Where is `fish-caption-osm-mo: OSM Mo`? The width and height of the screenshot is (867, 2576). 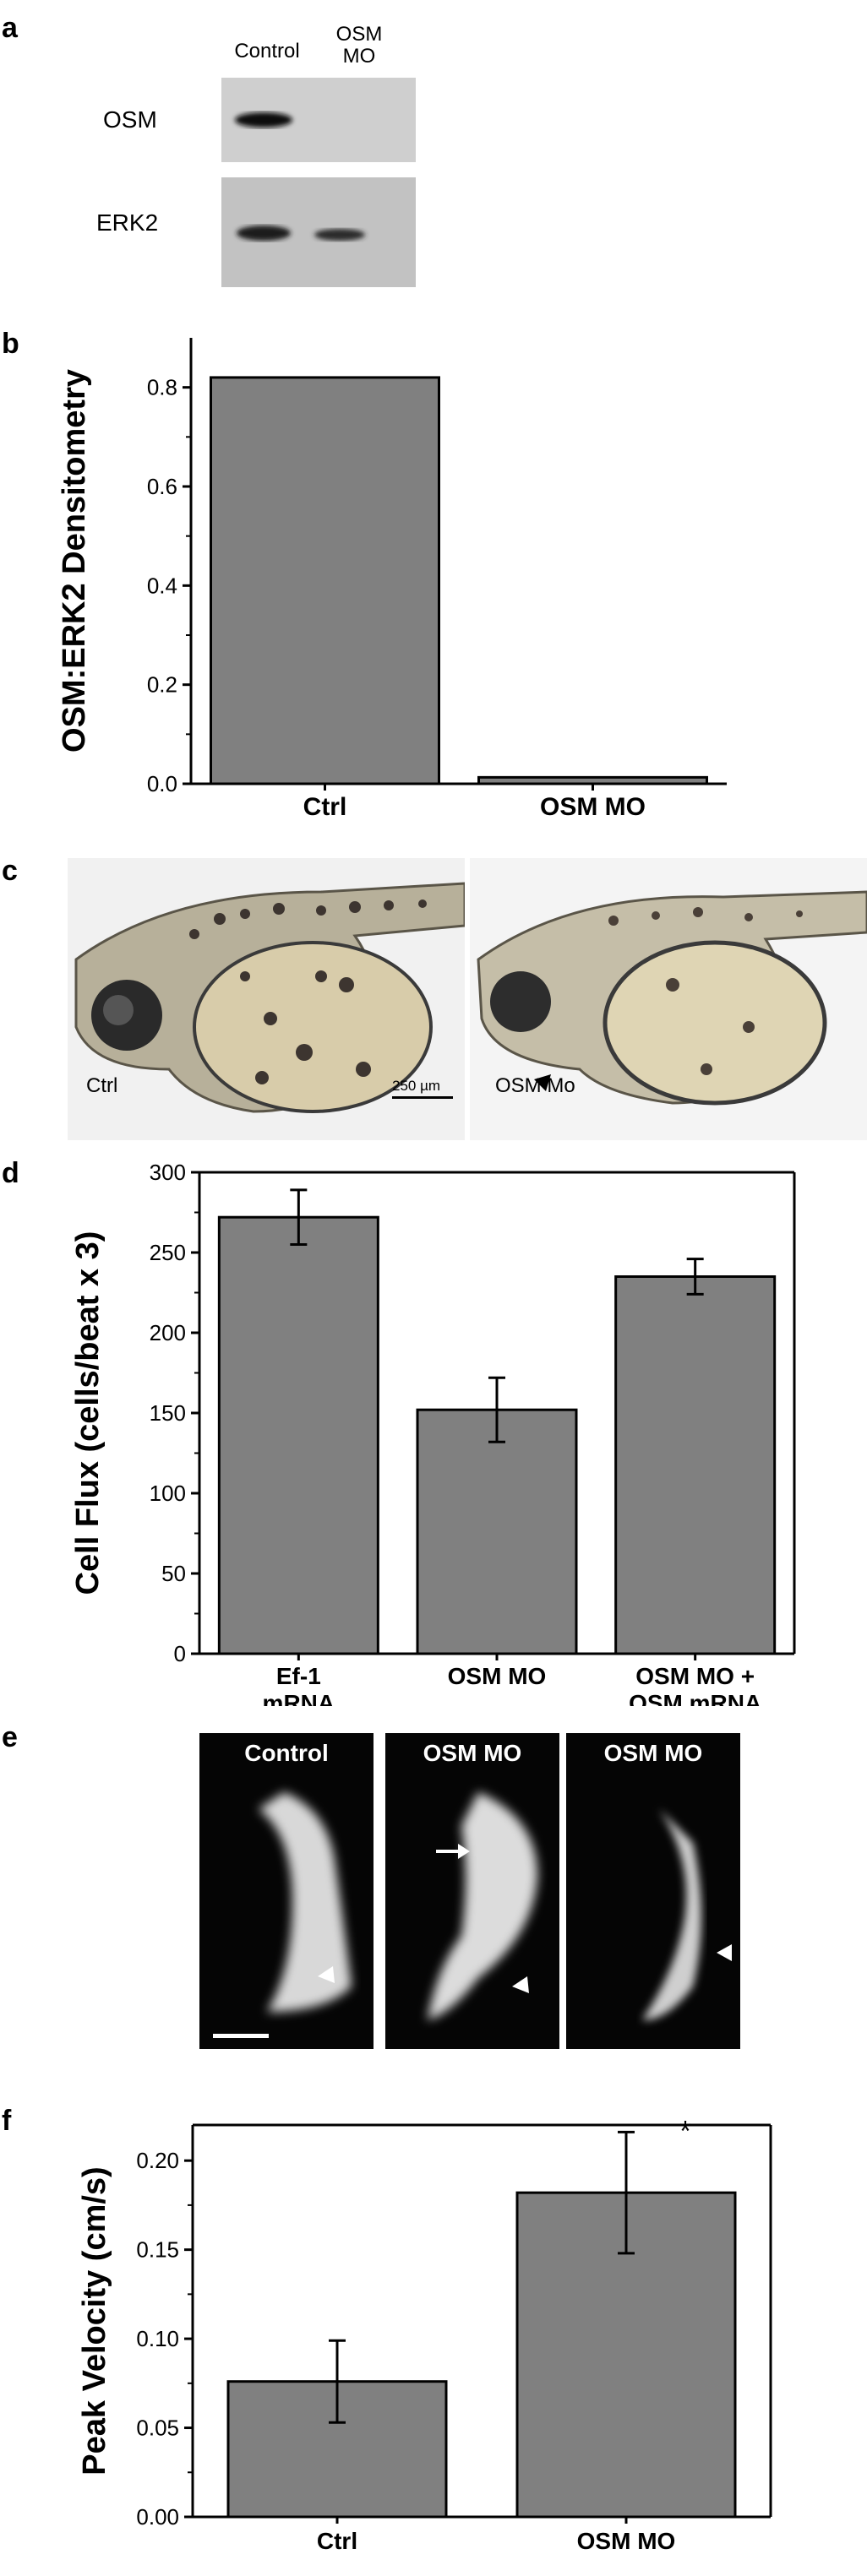 fish-caption-osm-mo: OSM Mo is located at coordinates (535, 1085).